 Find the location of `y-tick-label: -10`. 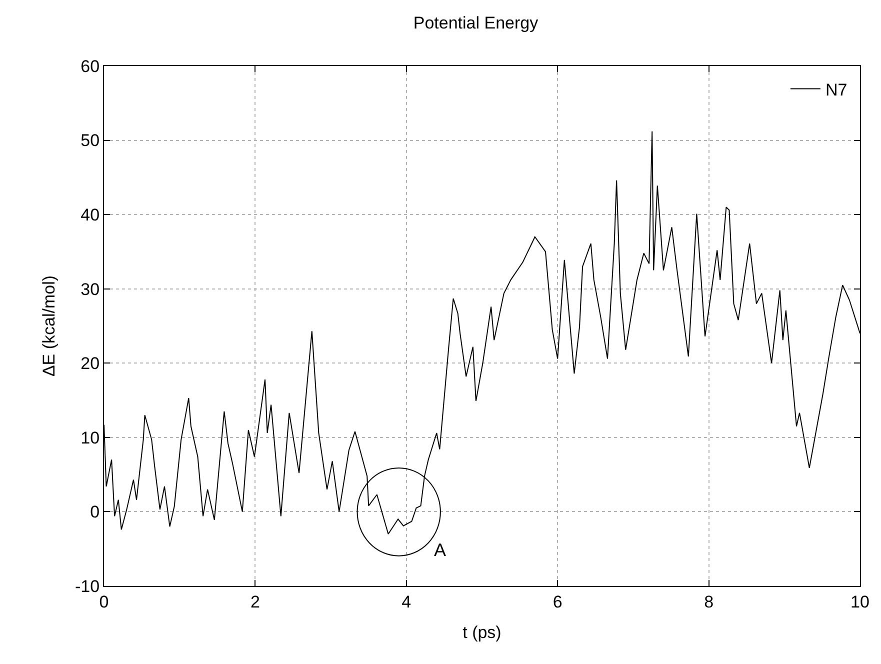

y-tick-label: -10 is located at coordinates (87, 586).